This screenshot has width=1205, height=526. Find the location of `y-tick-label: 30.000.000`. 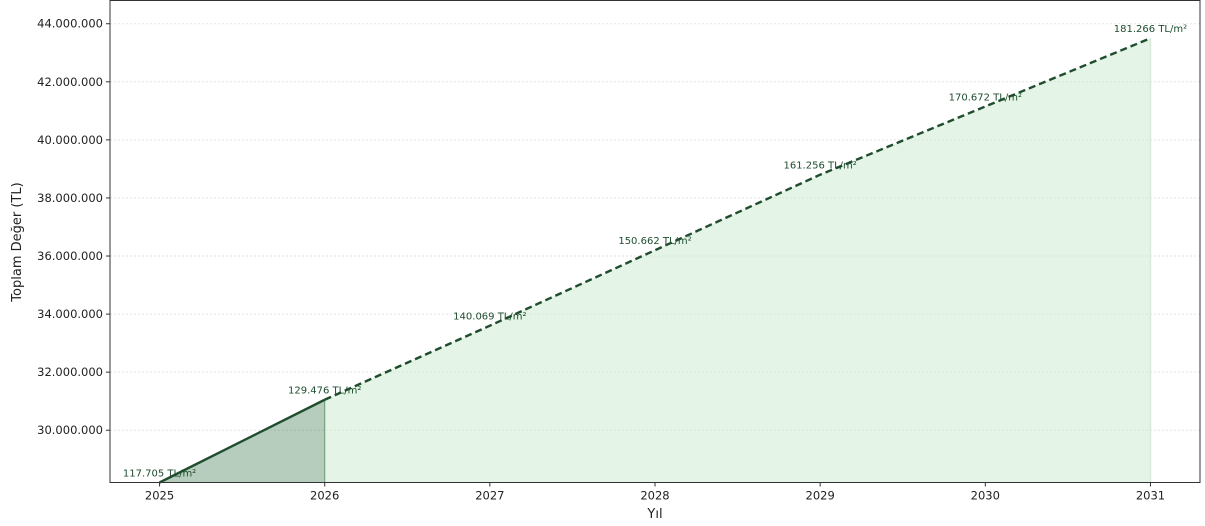

y-tick-label: 30.000.000 is located at coordinates (70, 430).